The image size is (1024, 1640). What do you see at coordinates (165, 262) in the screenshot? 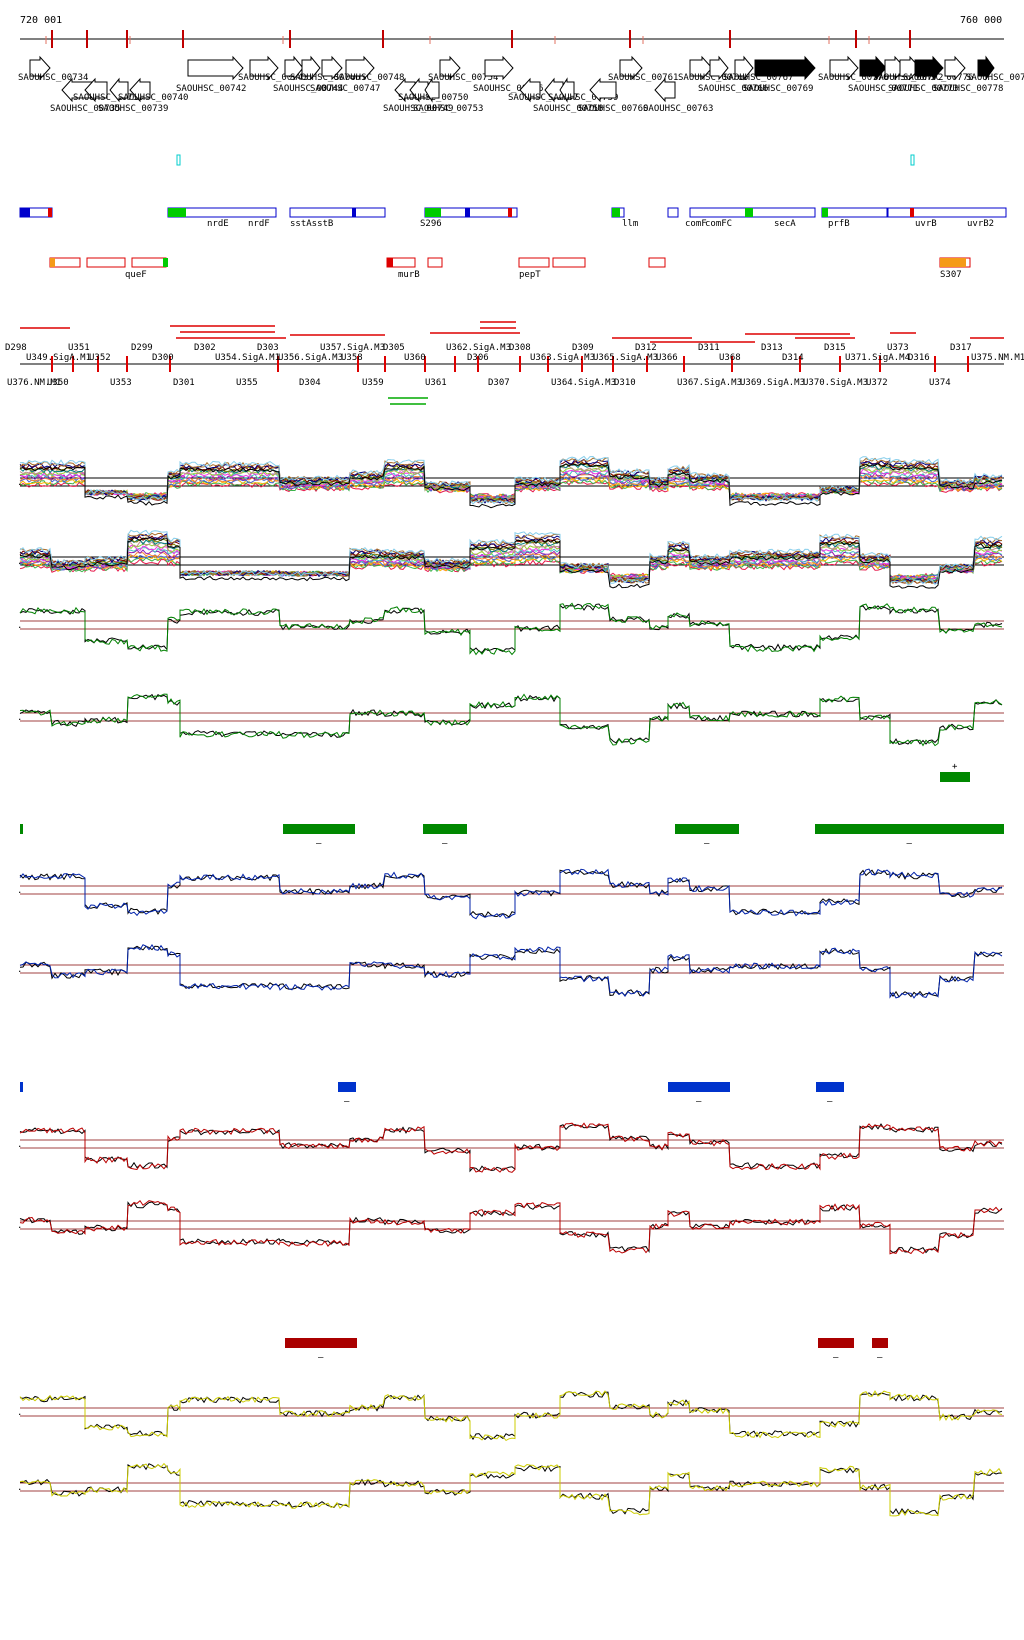
I see `annotation-fill` at bounding box center [165, 262].